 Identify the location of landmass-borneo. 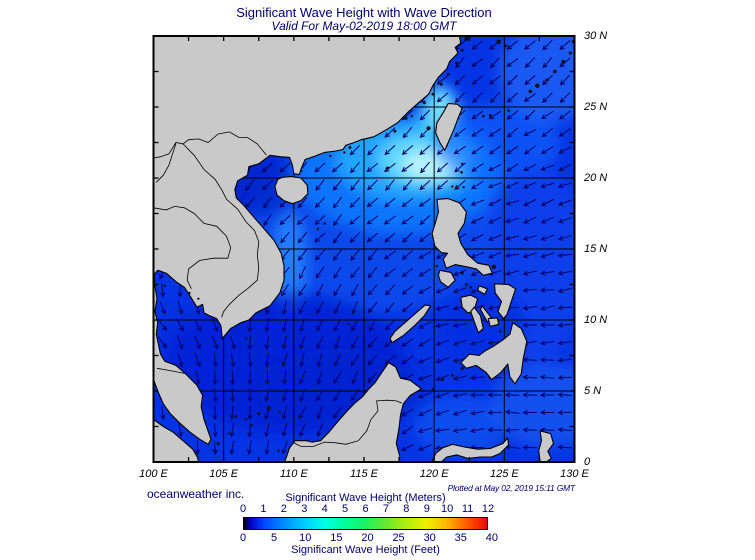
(353, 412).